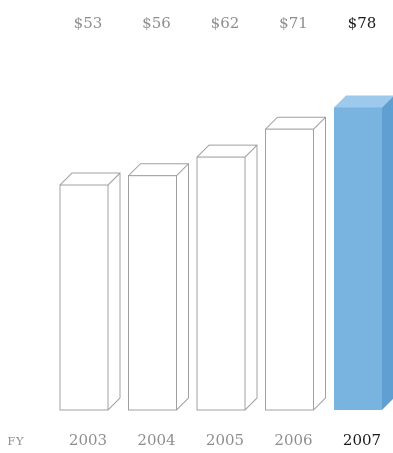 This screenshot has width=393, height=453. Describe the element at coordinates (293, 23) in the screenshot. I see `value-label-2006: $71` at that location.